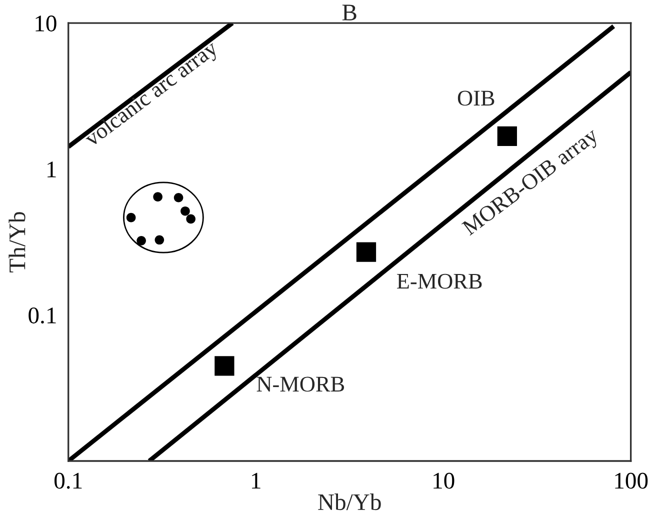 This screenshot has height=512, width=651. Describe the element at coordinates (444, 480) in the screenshot. I see `x-tick-label: 10` at that location.